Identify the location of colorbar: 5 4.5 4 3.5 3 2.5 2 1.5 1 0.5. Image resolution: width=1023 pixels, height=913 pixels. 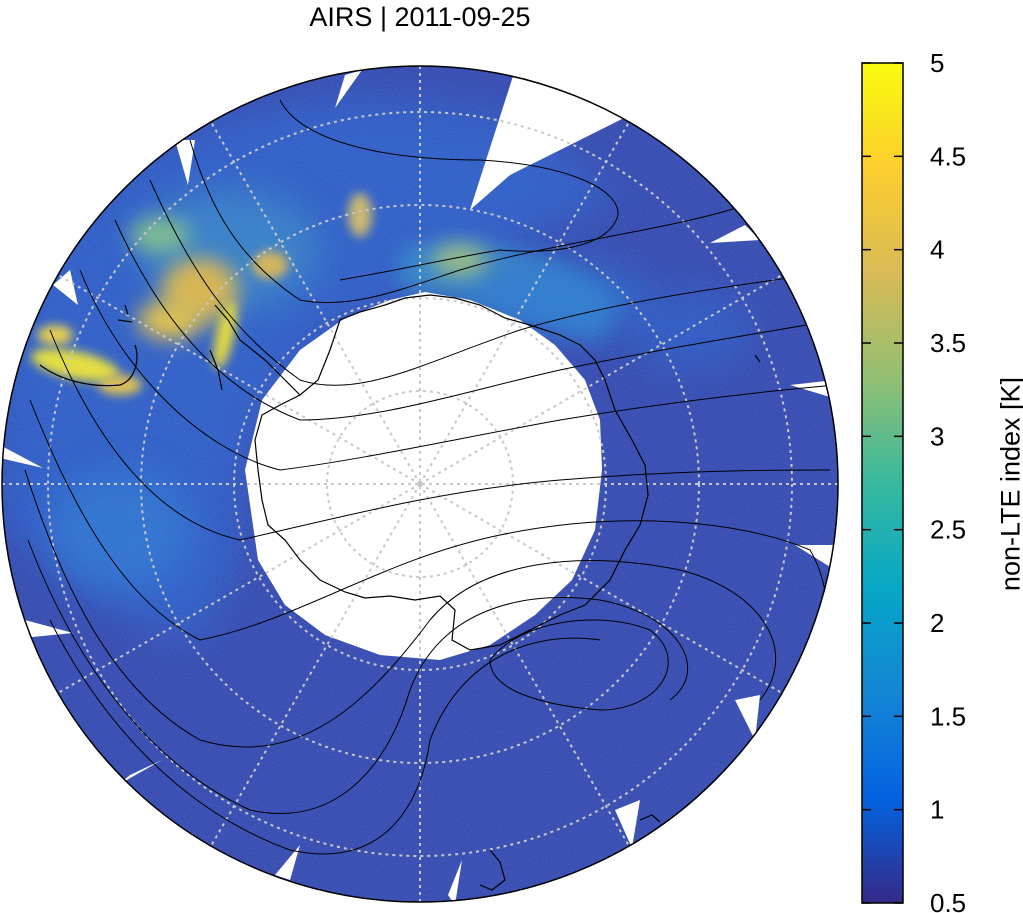
(913, 480).